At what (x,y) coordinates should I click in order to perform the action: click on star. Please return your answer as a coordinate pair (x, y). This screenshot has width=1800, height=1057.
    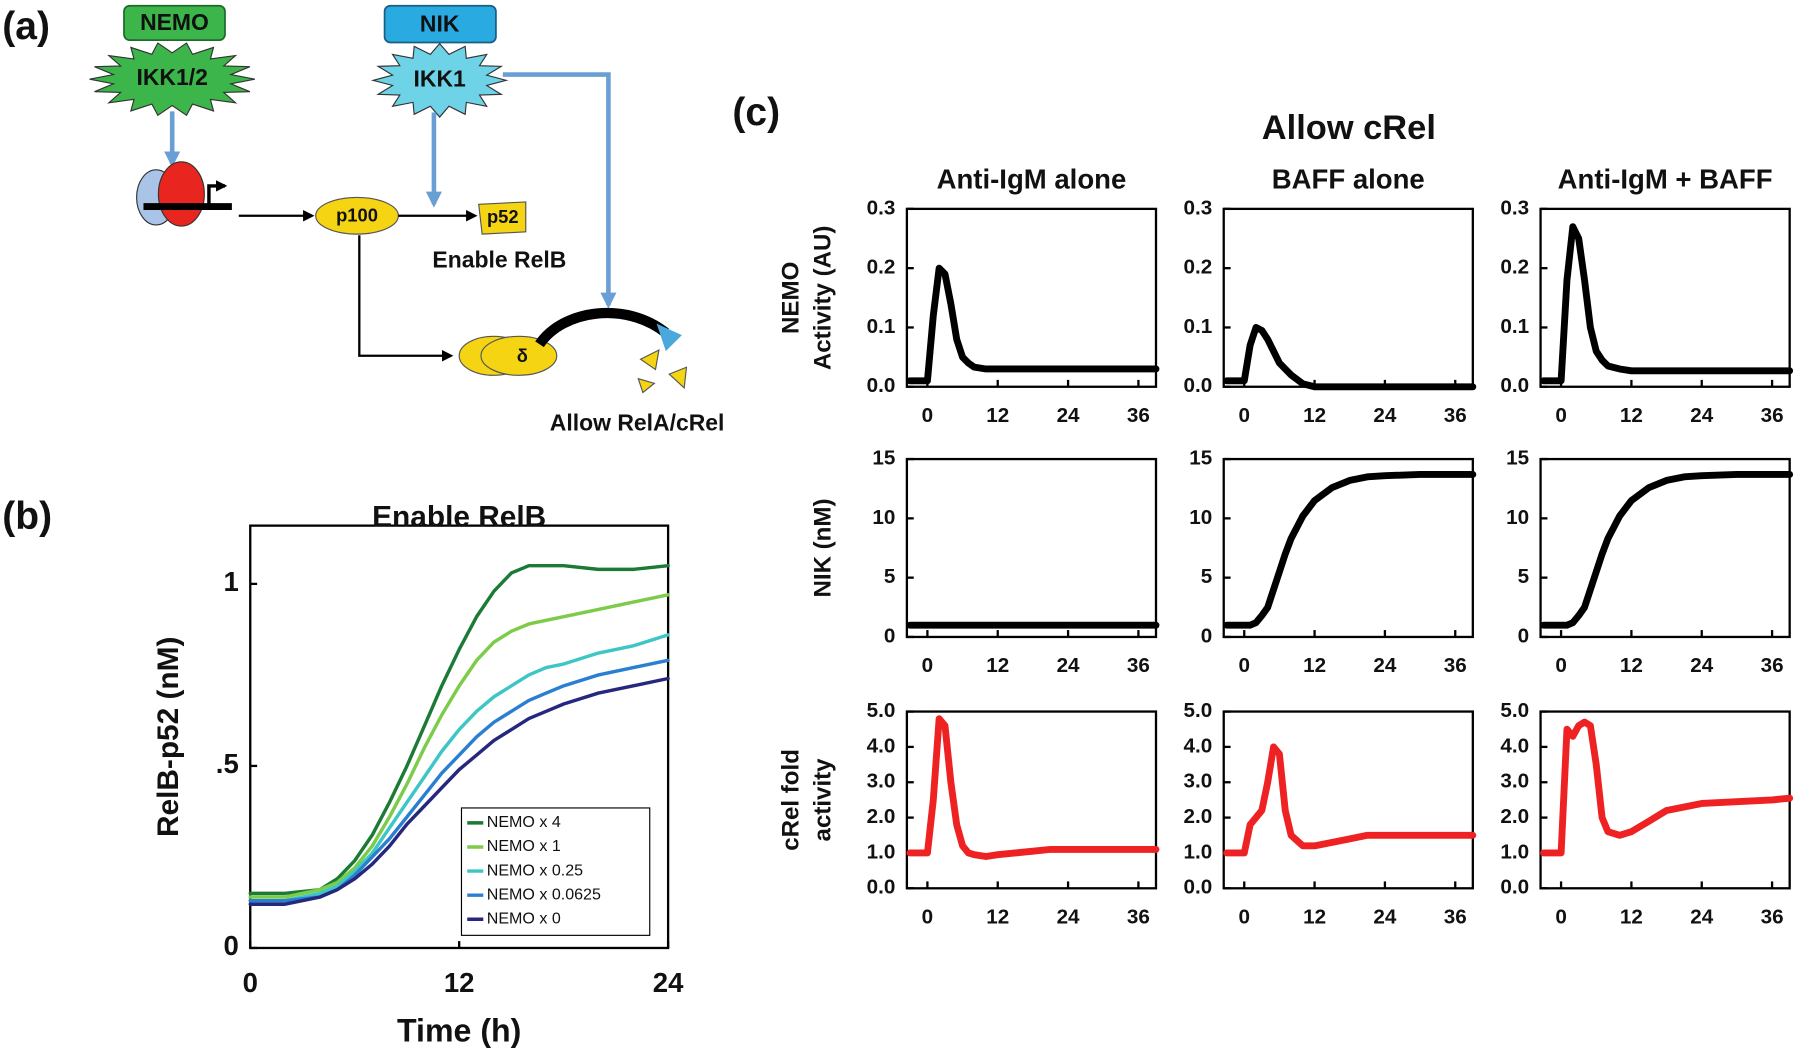
    Looking at the image, I should click on (172, 79).